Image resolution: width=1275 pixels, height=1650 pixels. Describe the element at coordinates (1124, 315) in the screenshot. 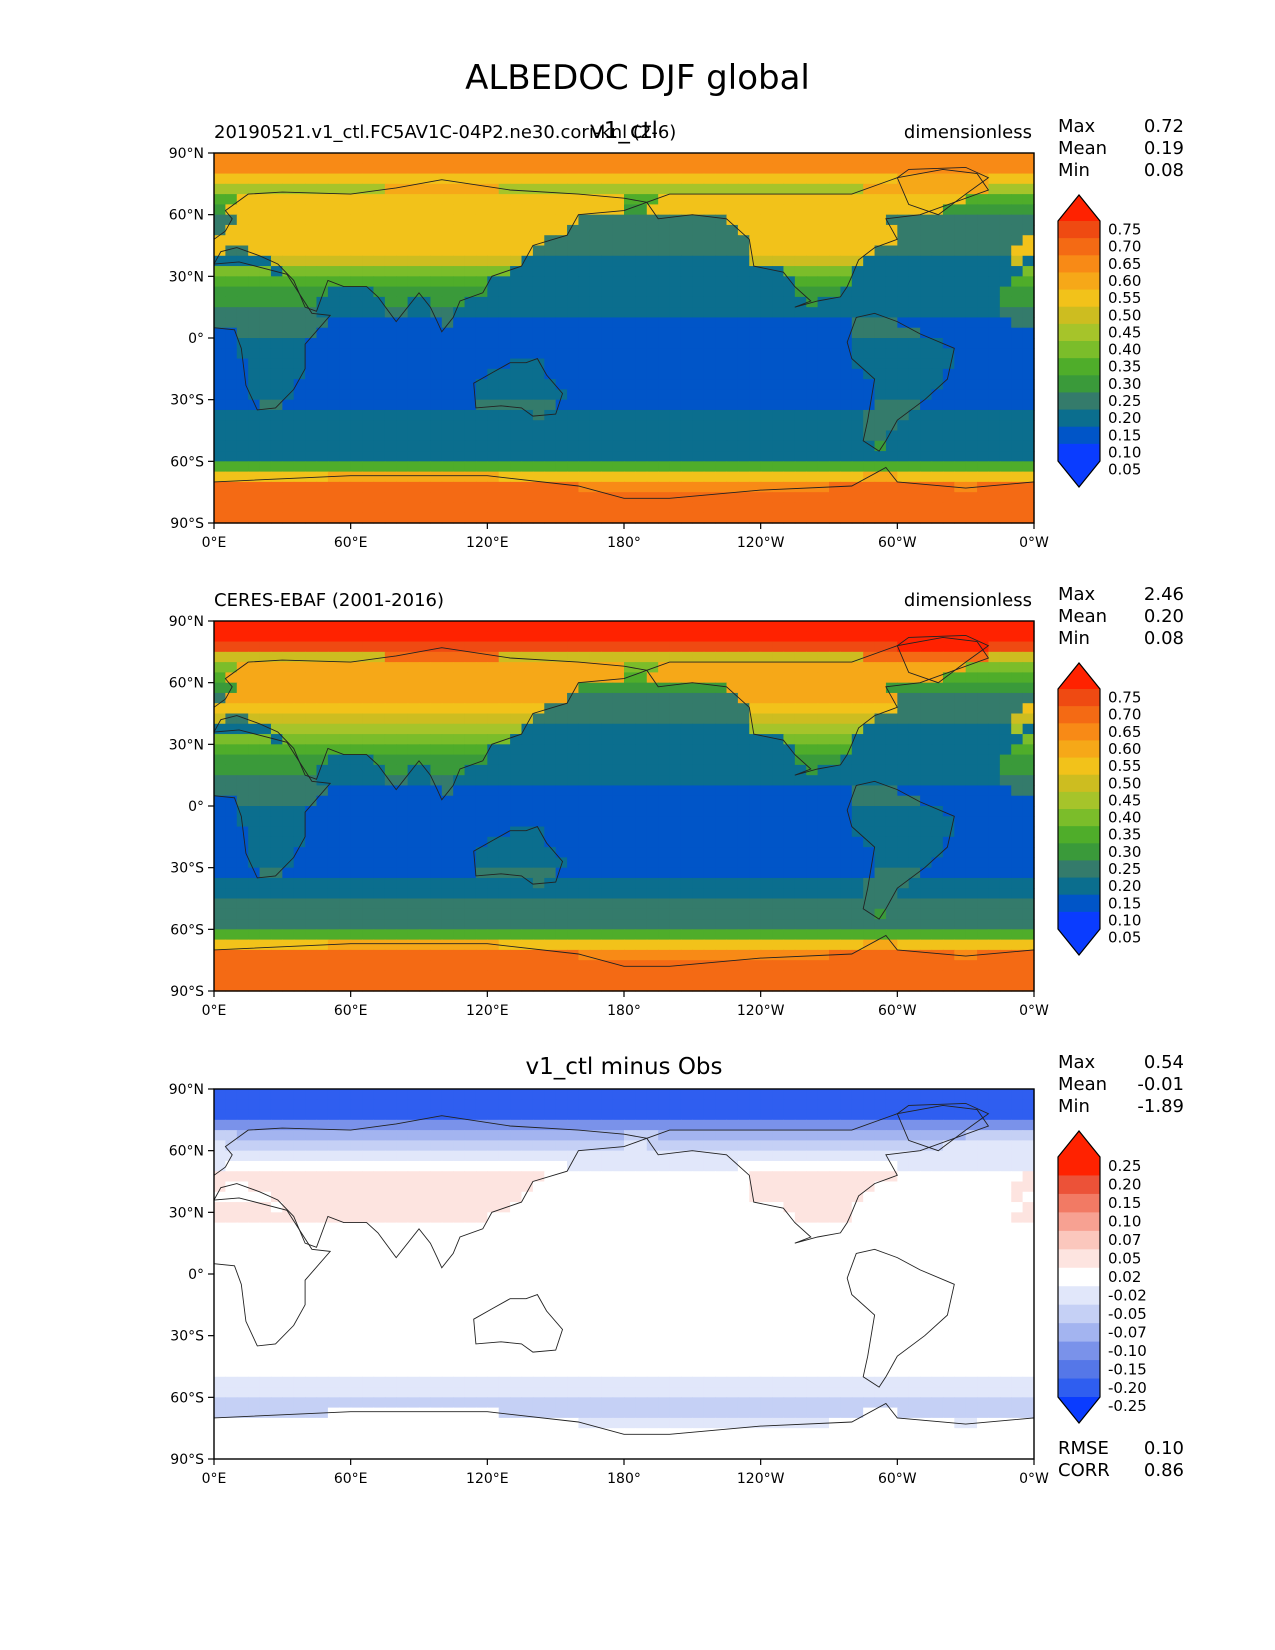

I see `colorbar-label: 0.50` at that location.